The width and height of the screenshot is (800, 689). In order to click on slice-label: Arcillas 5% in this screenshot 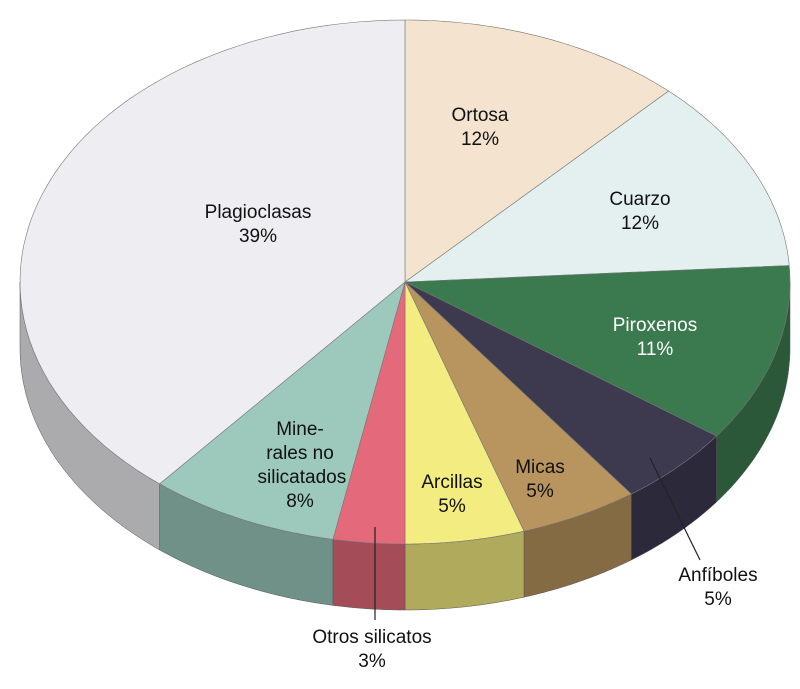, I will do `click(452, 495)`.